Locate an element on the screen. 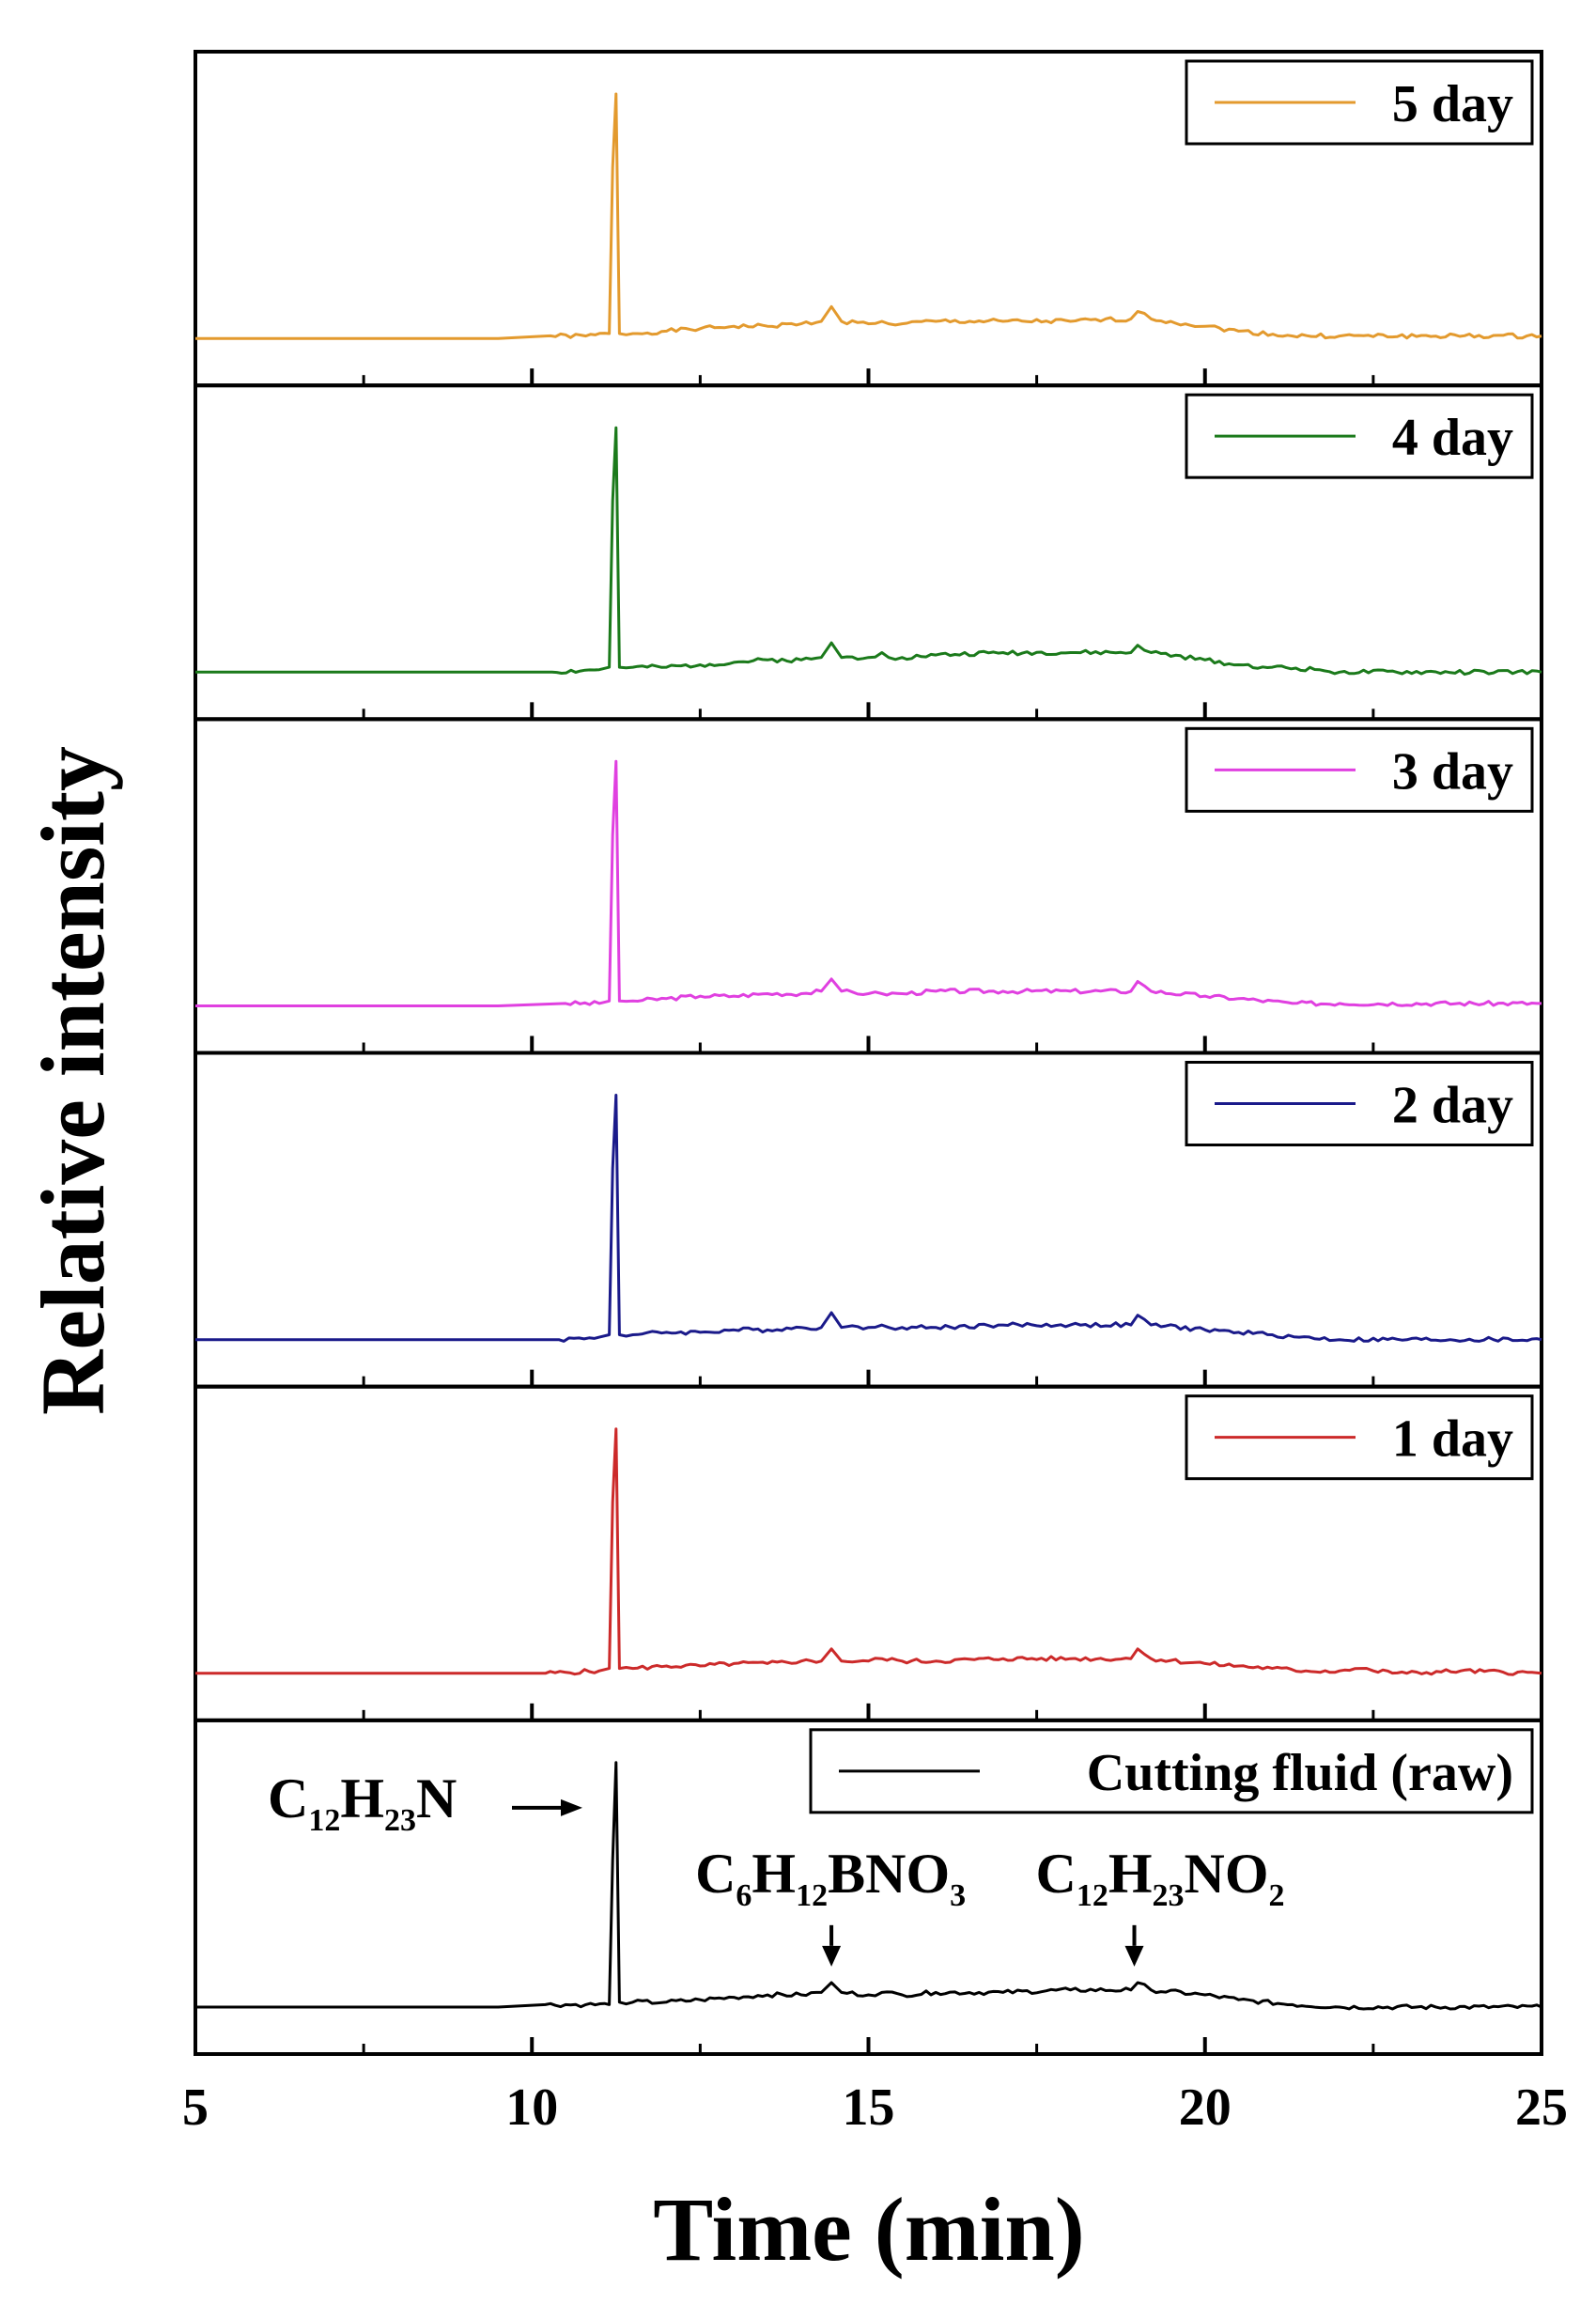 The height and width of the screenshot is (2304, 1596). x-tick-label: 15 is located at coordinates (869, 2108).